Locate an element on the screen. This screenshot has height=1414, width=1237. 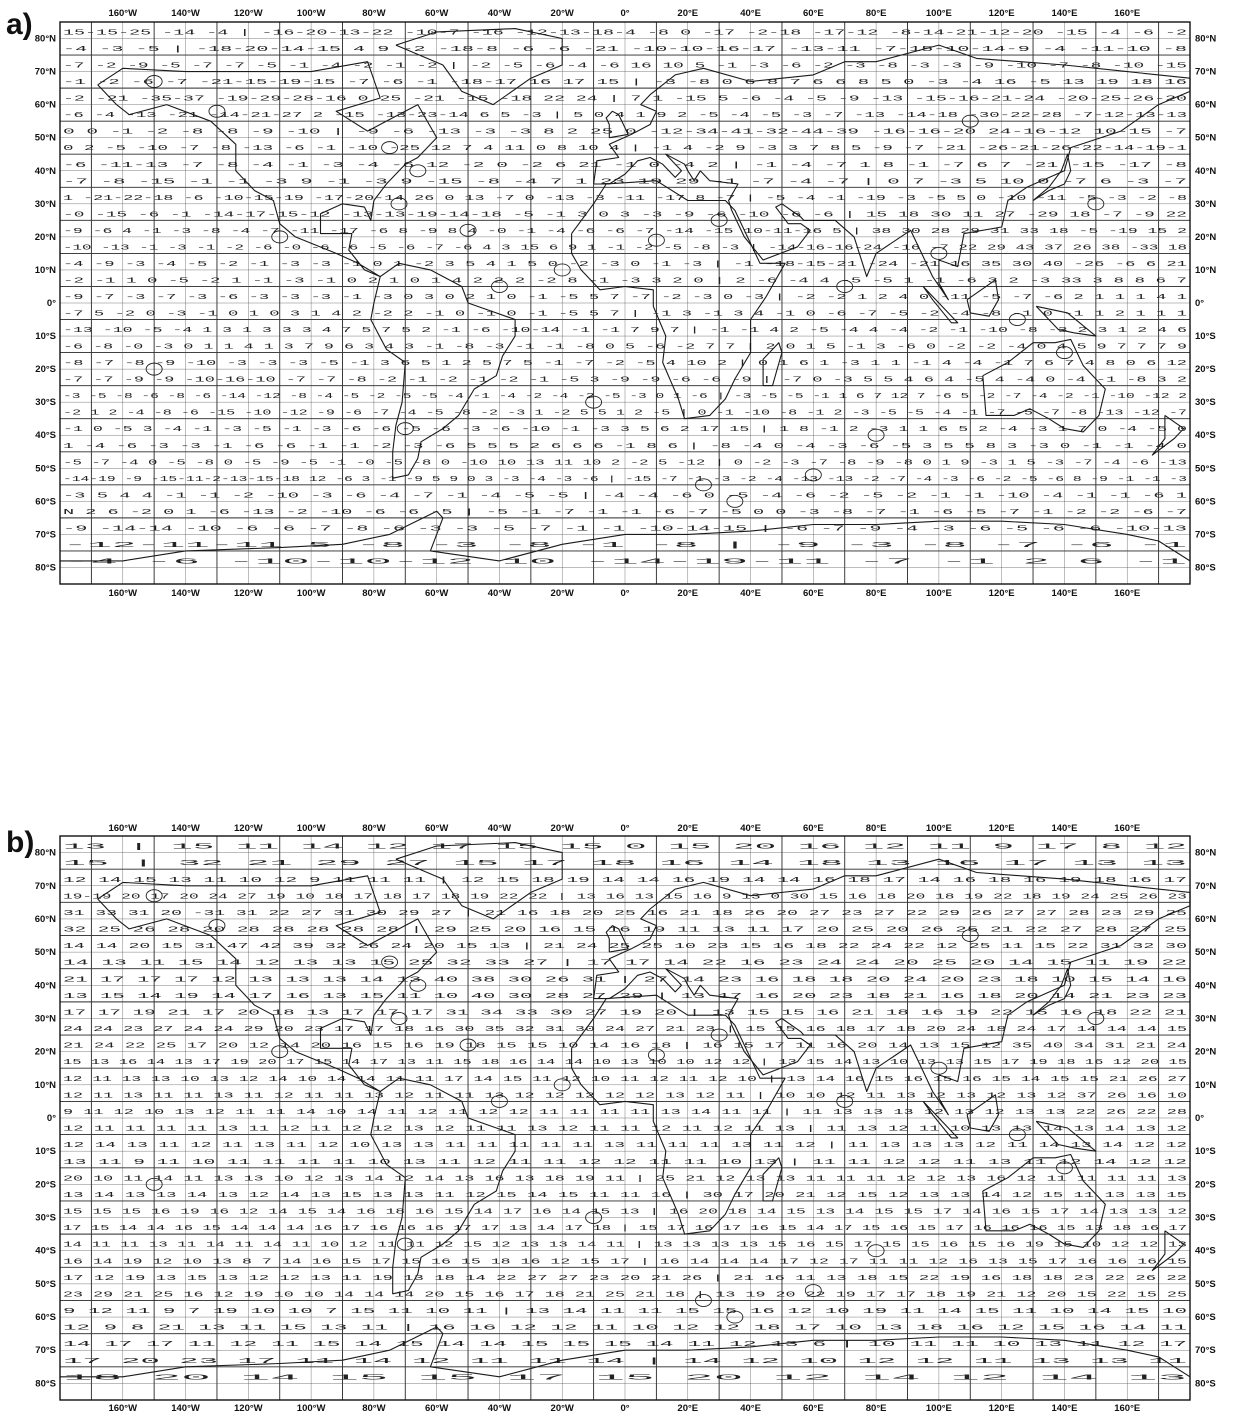
bottom-lon-label: 100°E is located at coordinates (939, 1408).